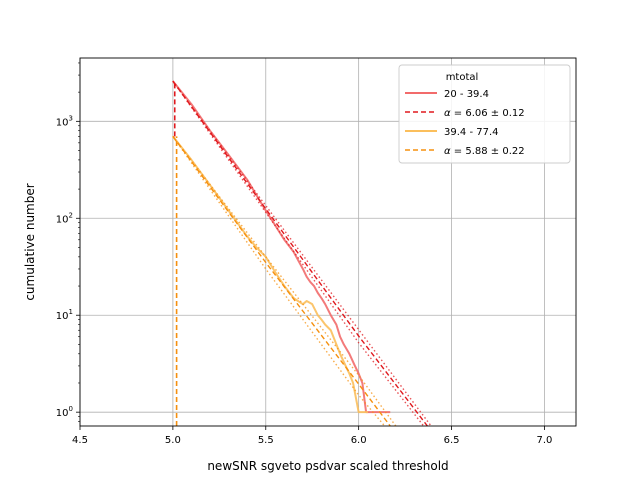 The image size is (640, 480). What do you see at coordinates (64, 315) in the screenshot?
I see `y-tick-label: 10¹` at bounding box center [64, 315].